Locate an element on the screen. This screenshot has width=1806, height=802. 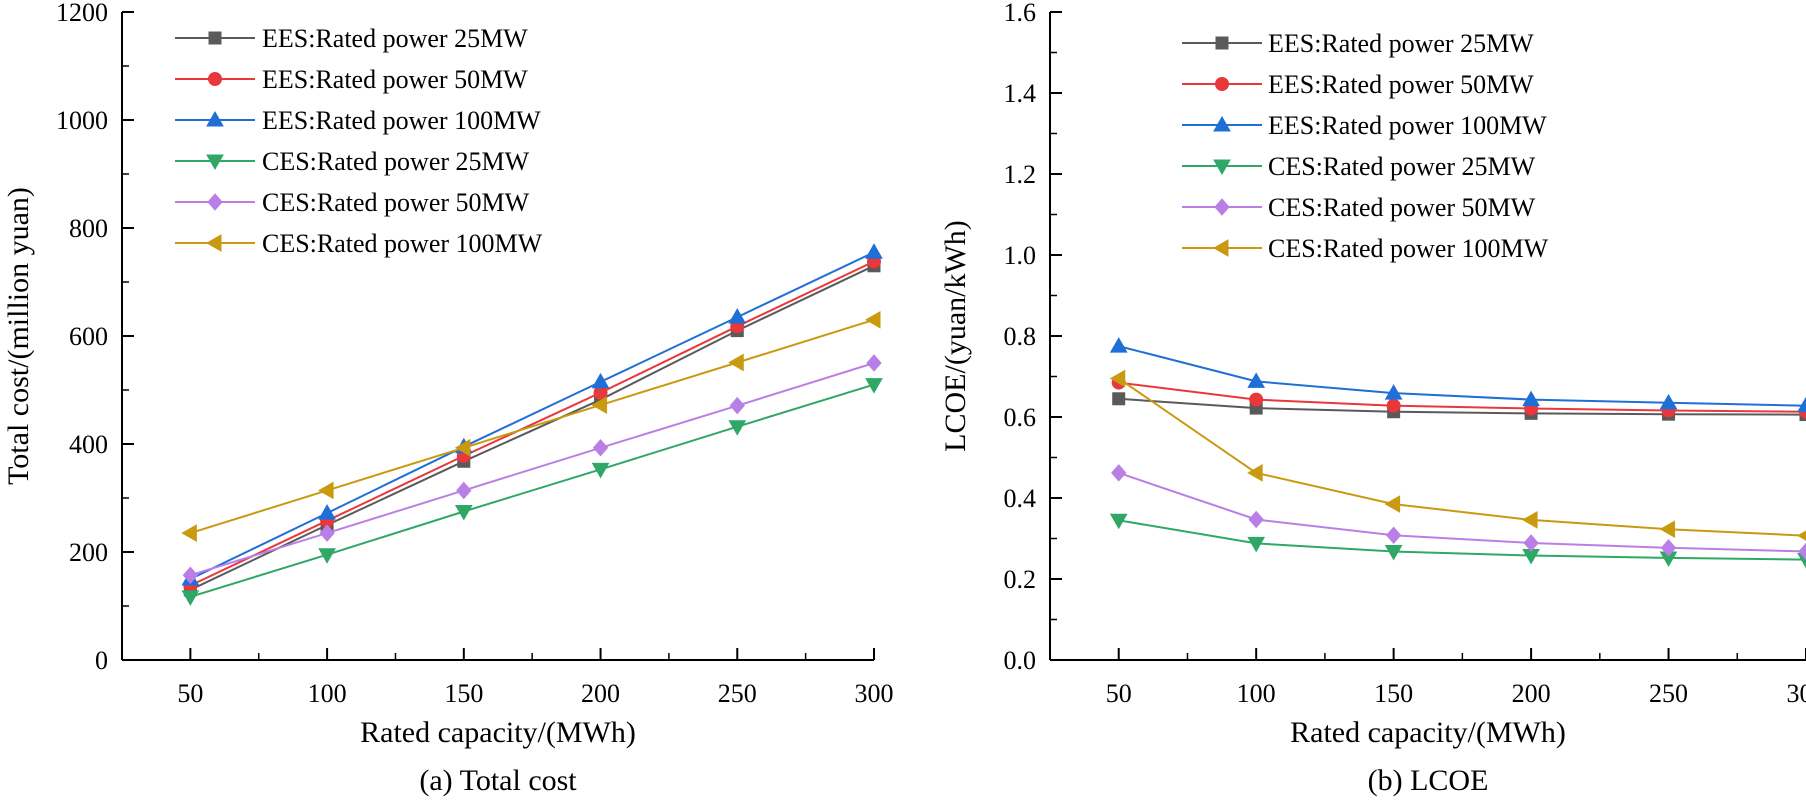
y-axis-label: LCOE/(yuan/kWh) is located at coordinates (955, 336).